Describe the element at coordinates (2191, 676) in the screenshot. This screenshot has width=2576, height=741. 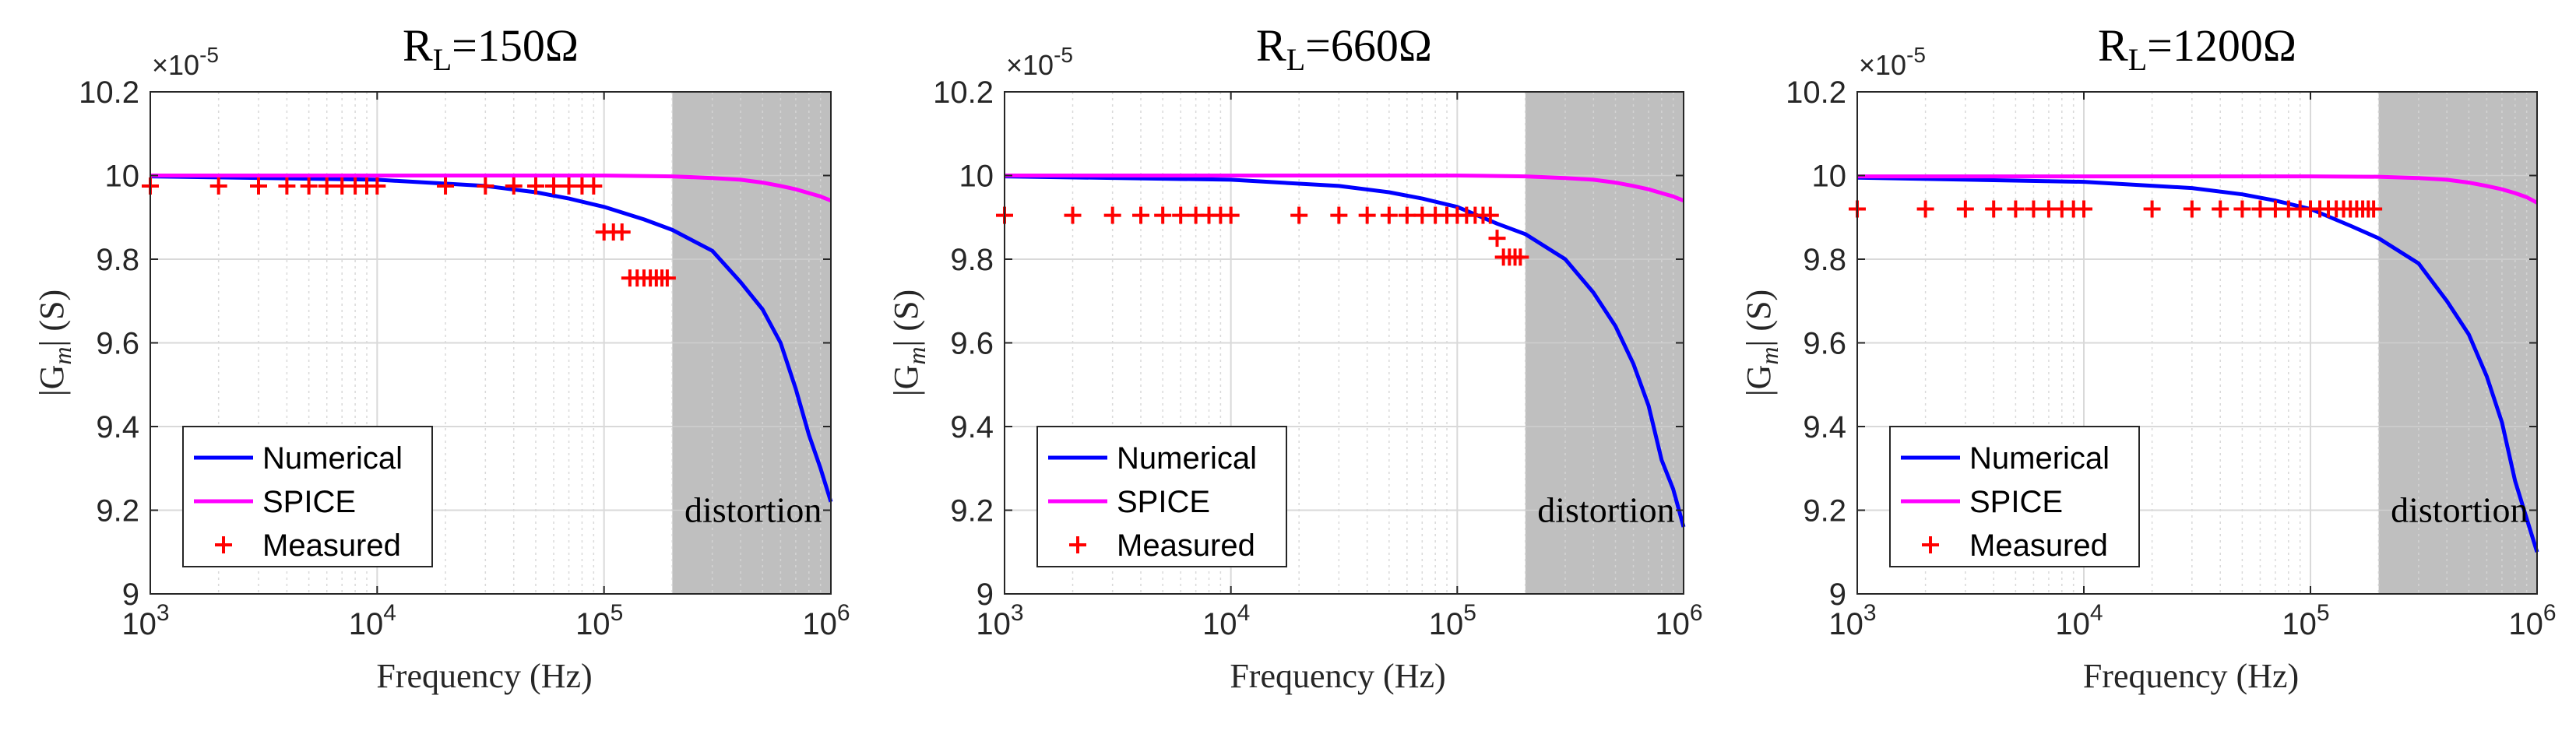
I see `x-axis-label: Frequency (Hz)` at that location.